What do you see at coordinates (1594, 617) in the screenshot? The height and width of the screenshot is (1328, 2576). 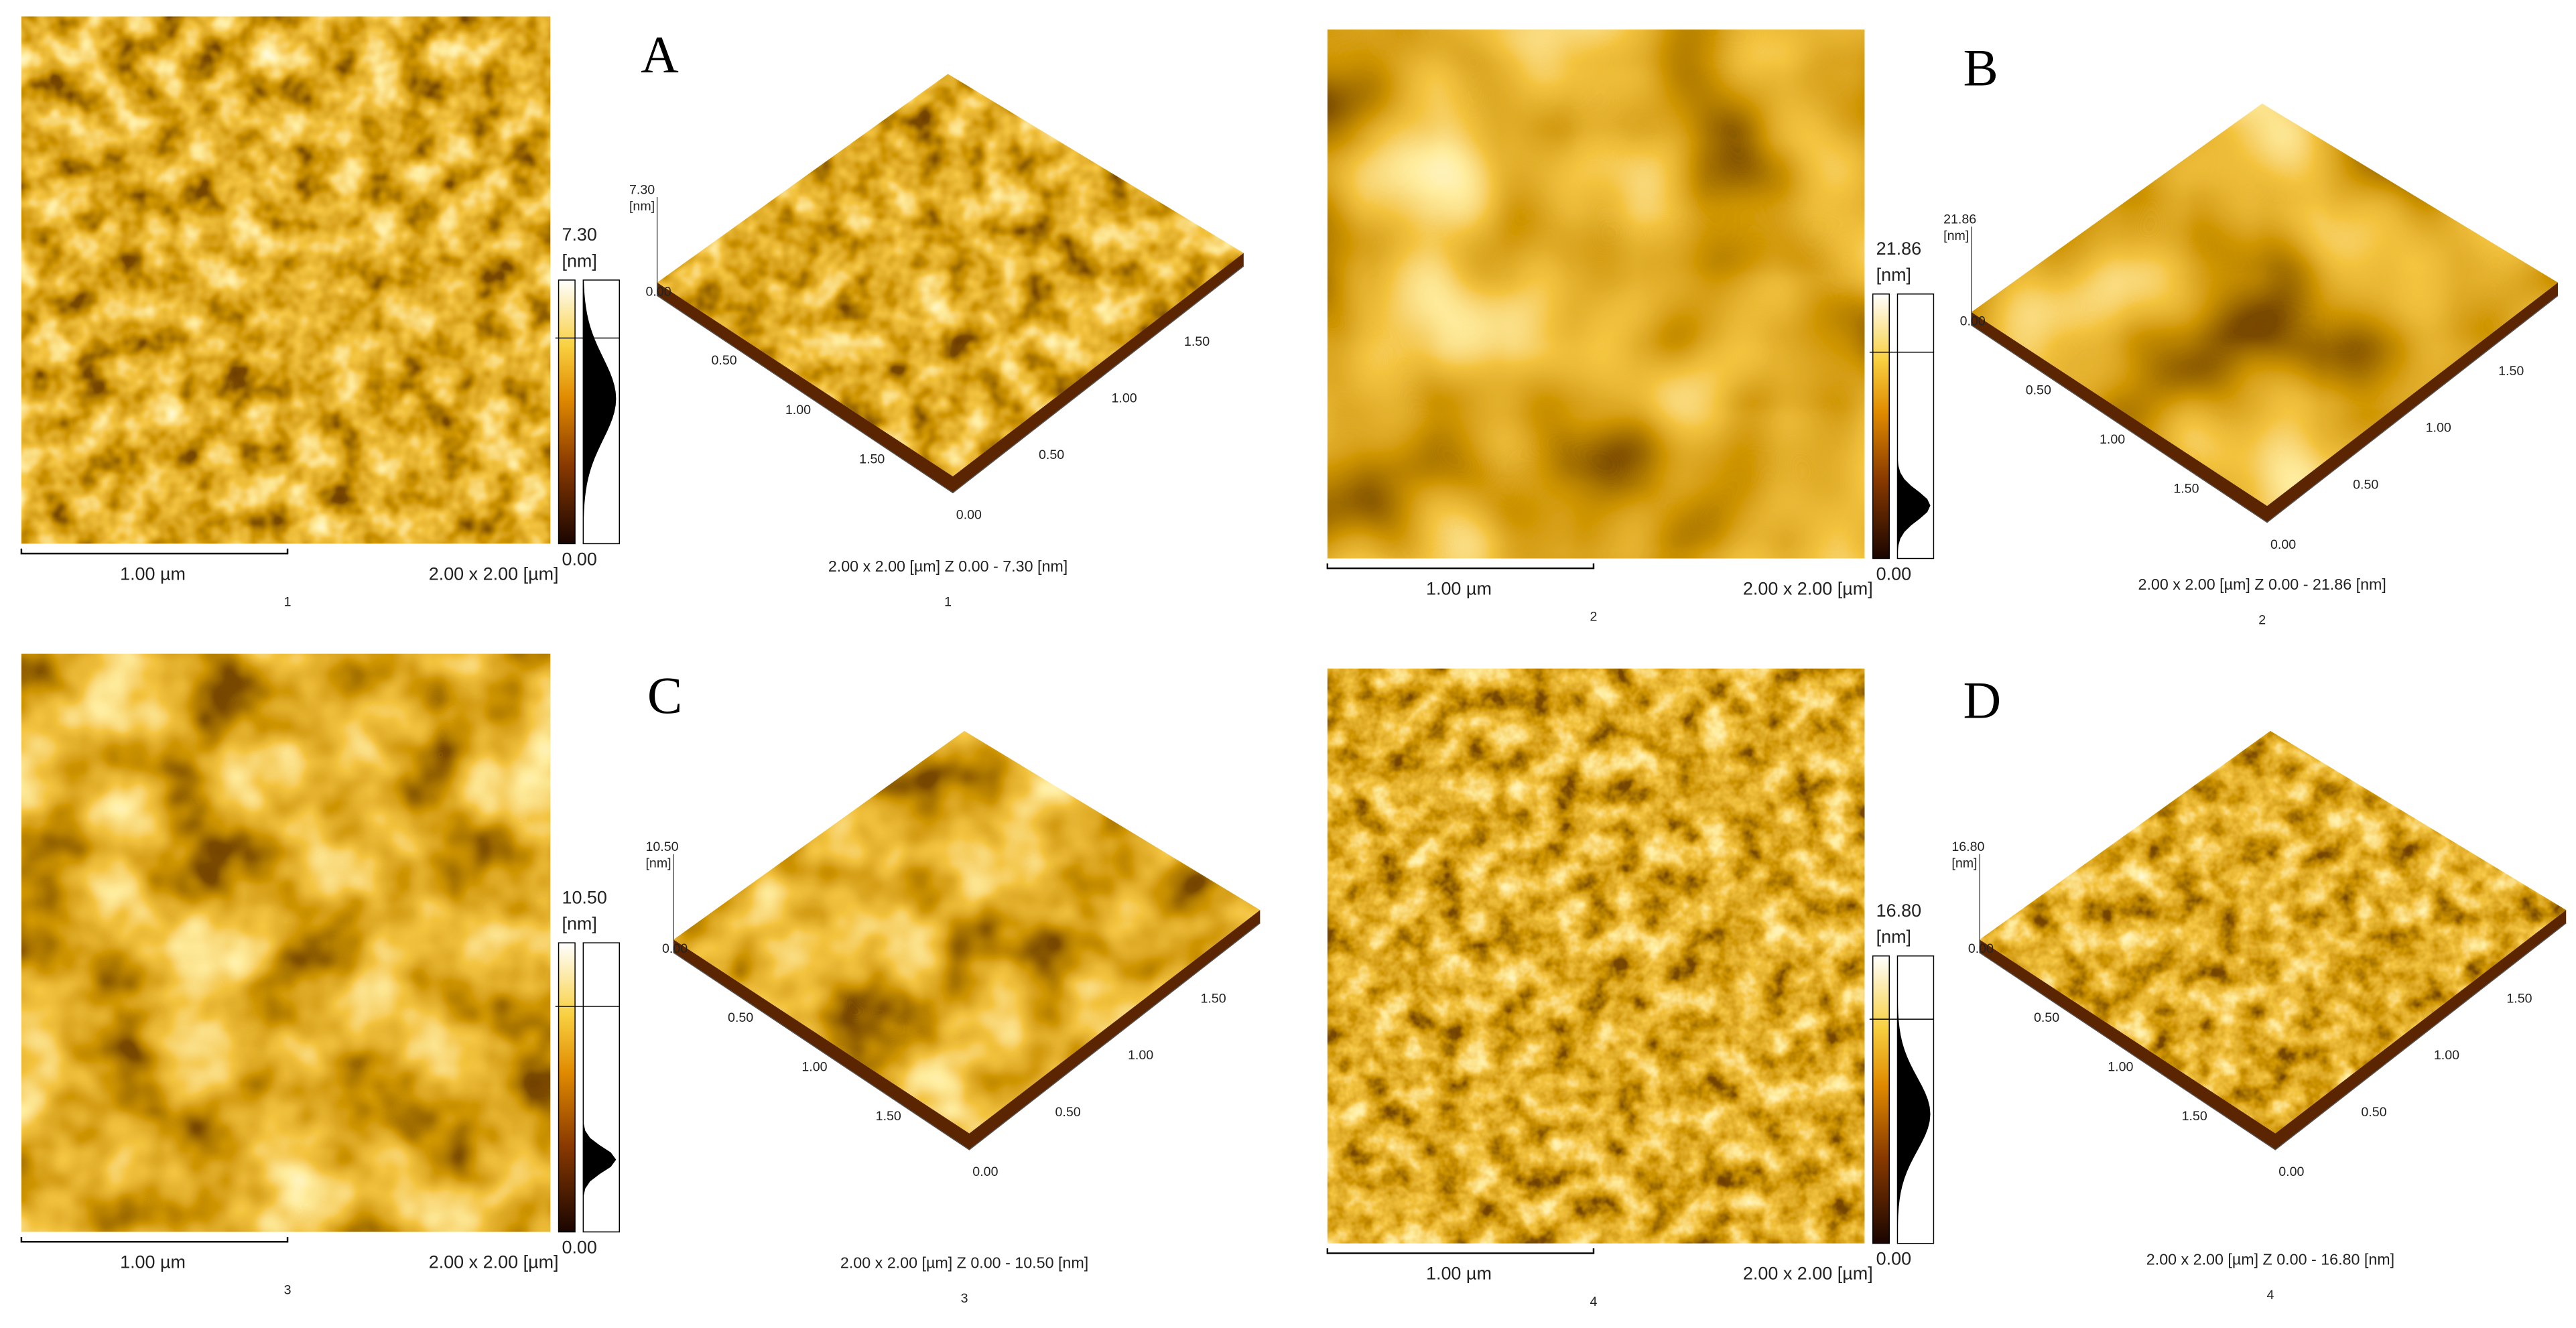 I see `image-index: 2` at bounding box center [1594, 617].